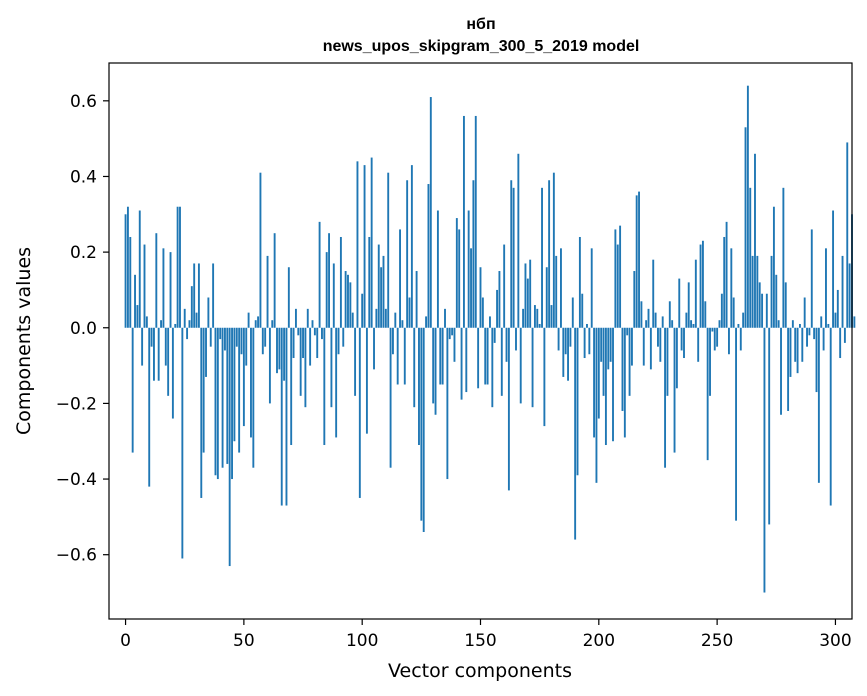 The width and height of the screenshot is (867, 696). What do you see at coordinates (83, 177) in the screenshot?
I see `y-tick-label: 0.4` at bounding box center [83, 177].